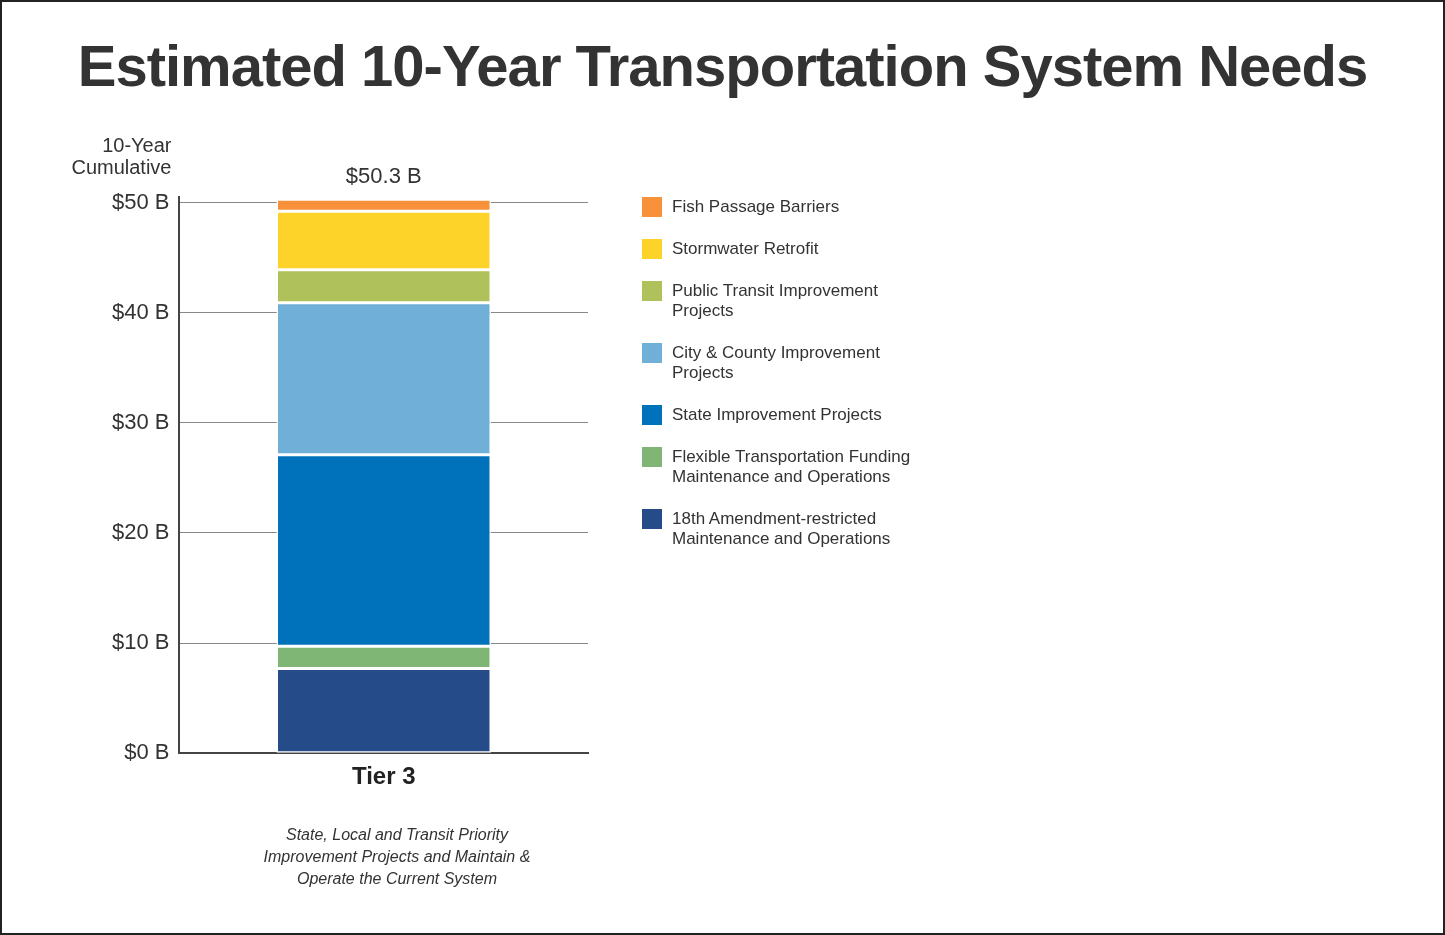  I want to click on y-tick-label: $30 B, so click(140, 421).